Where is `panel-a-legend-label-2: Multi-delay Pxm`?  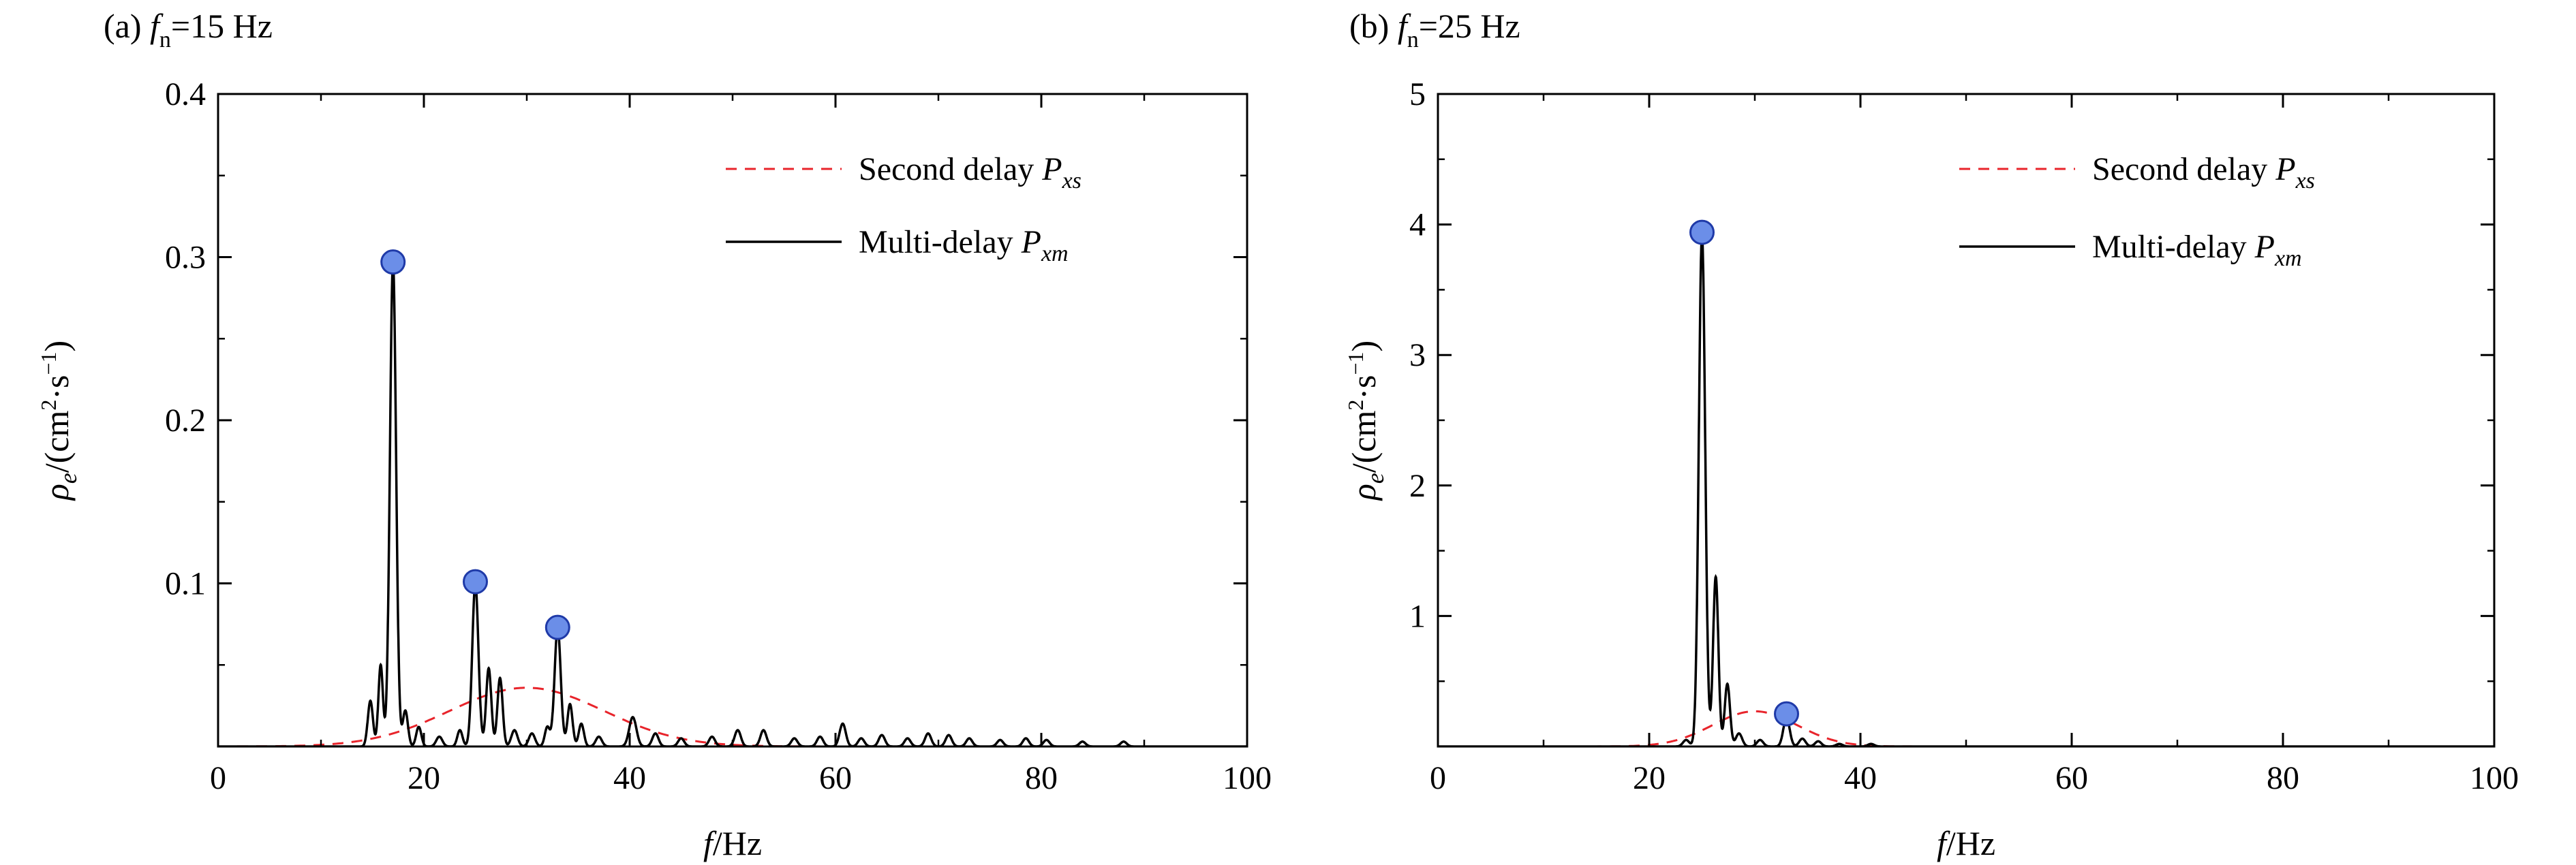 panel-a-legend-label-2: Multi-delay Pxm is located at coordinates (964, 245).